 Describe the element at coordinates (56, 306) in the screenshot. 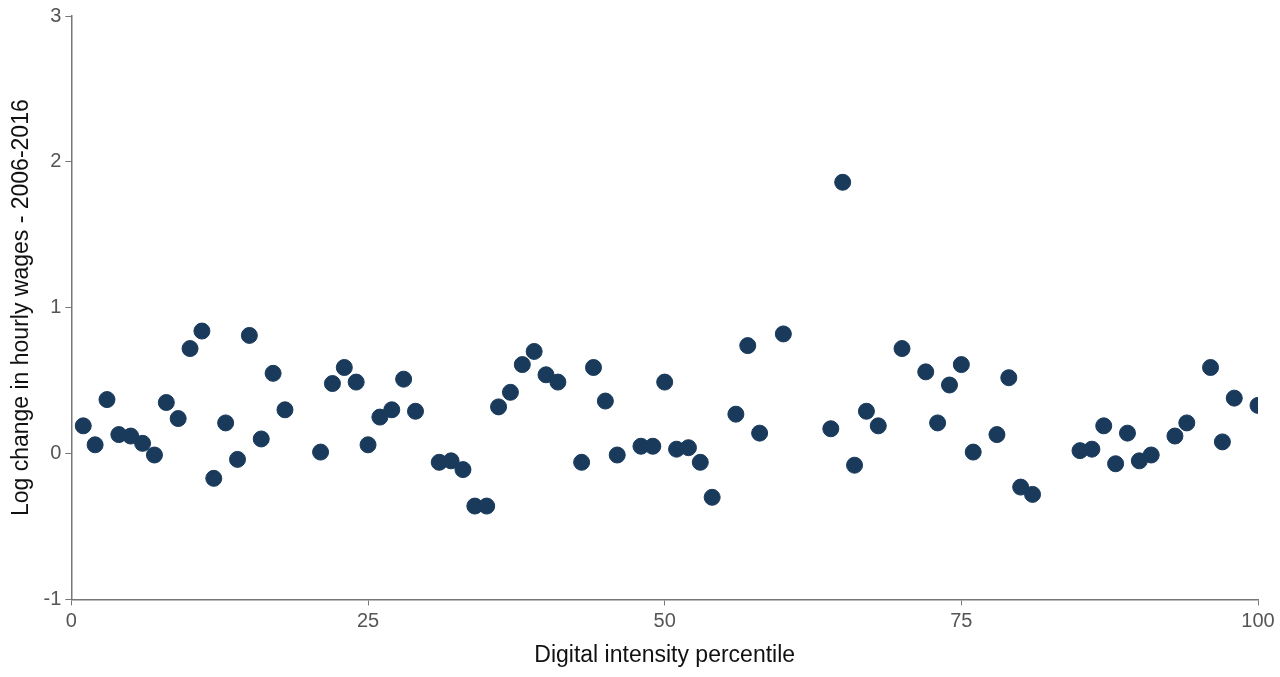

I see `y-tick-label: 1` at that location.